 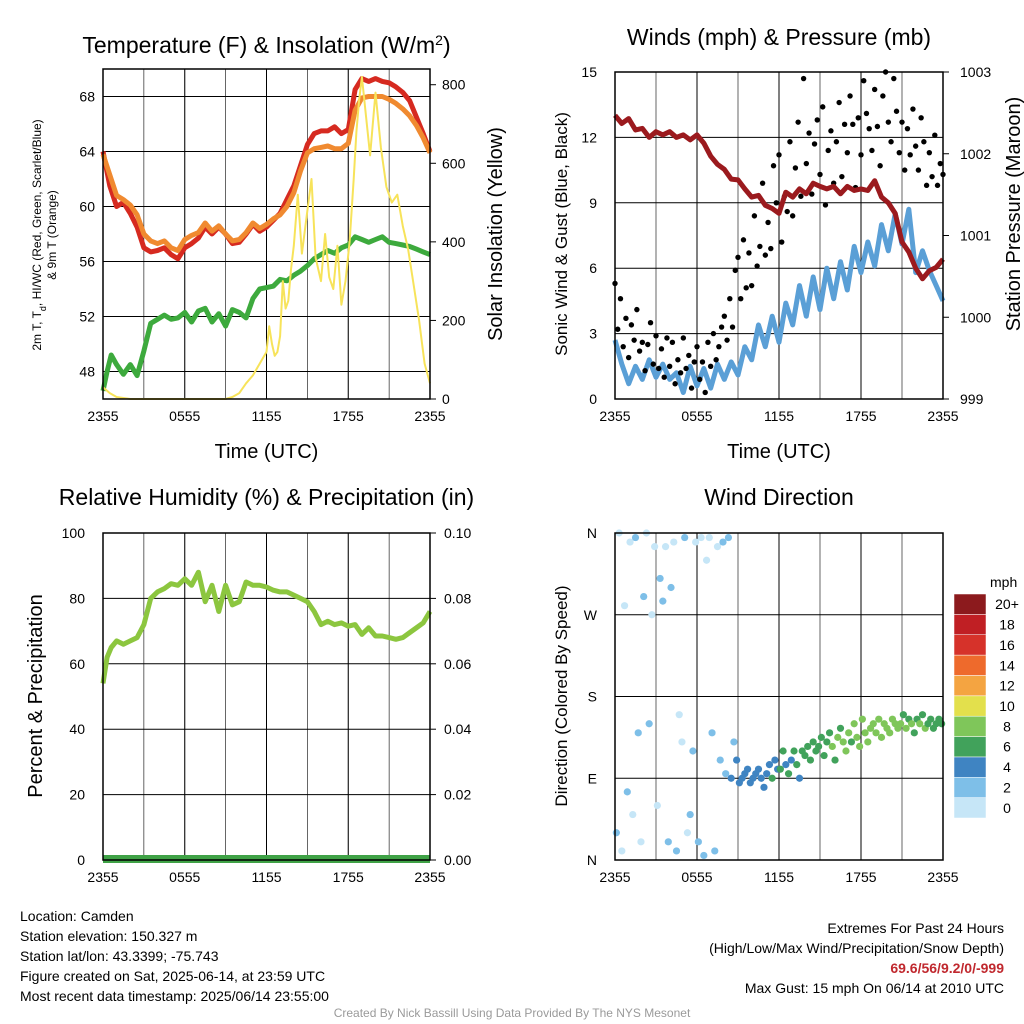 What do you see at coordinates (1007, 747) in the screenshot?
I see `colorbar-label: 6` at bounding box center [1007, 747].